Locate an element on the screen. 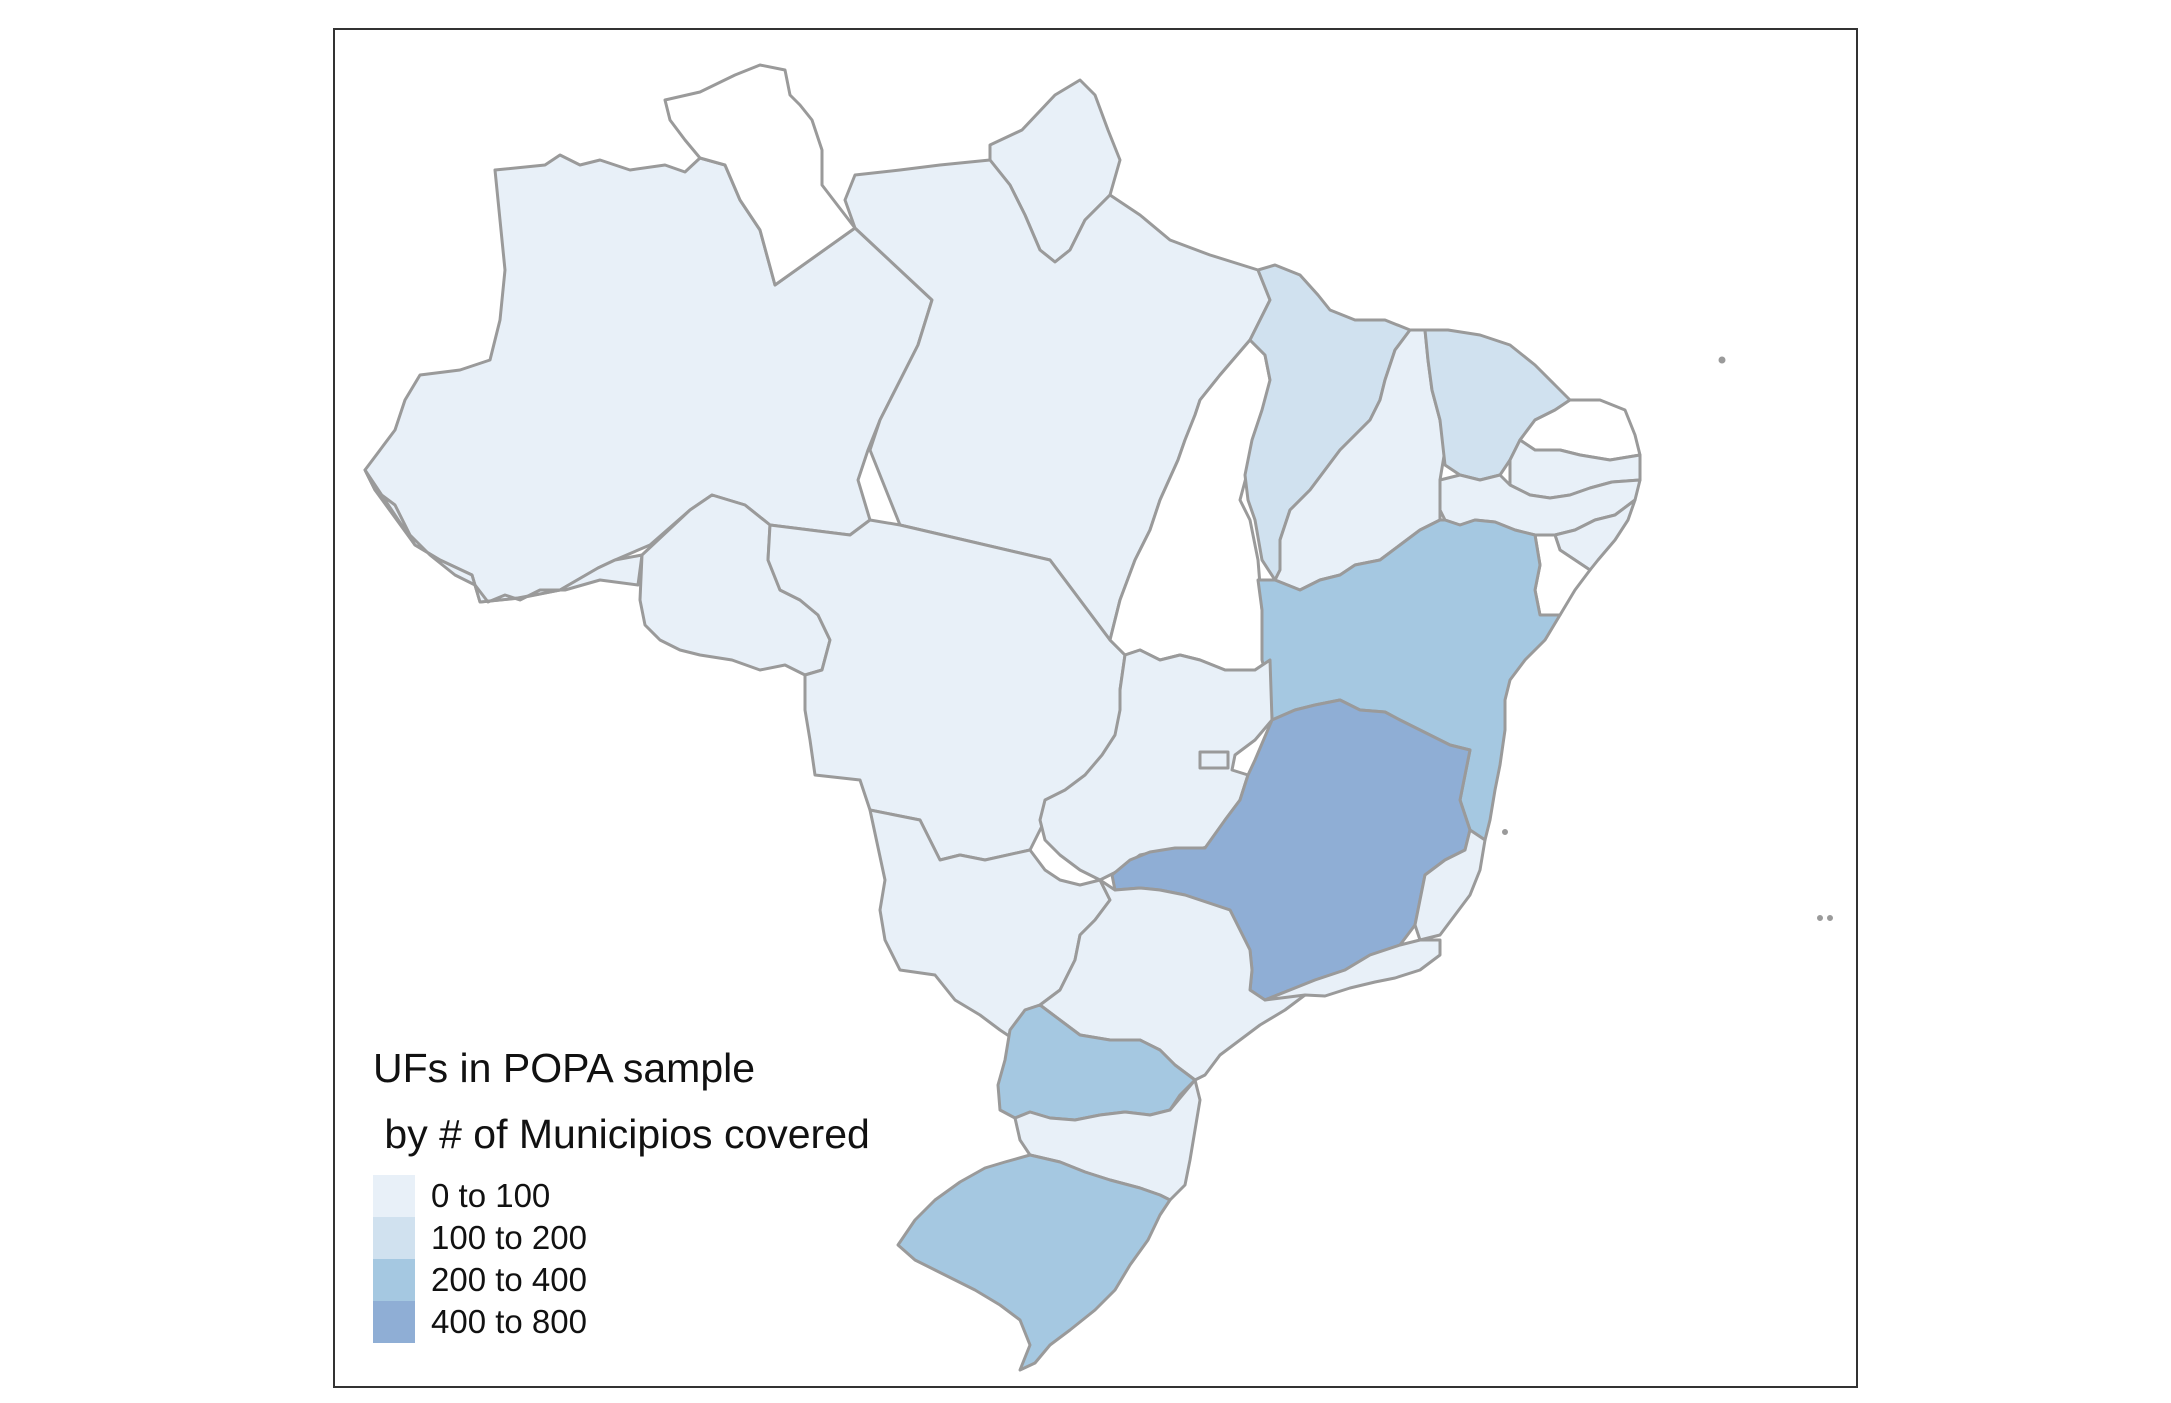 Image resolution: width=2171 pixels, height=1403 pixels. legend-label: 100 to 200 is located at coordinates (509, 1237).